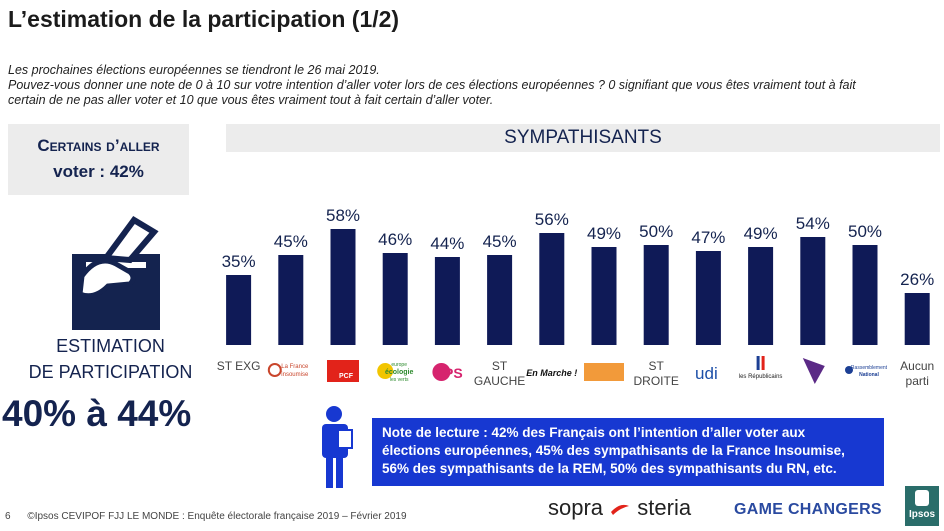 The image size is (944, 531). What do you see at coordinates (447, 301) in the screenshot?
I see `bar-ps` at bounding box center [447, 301].